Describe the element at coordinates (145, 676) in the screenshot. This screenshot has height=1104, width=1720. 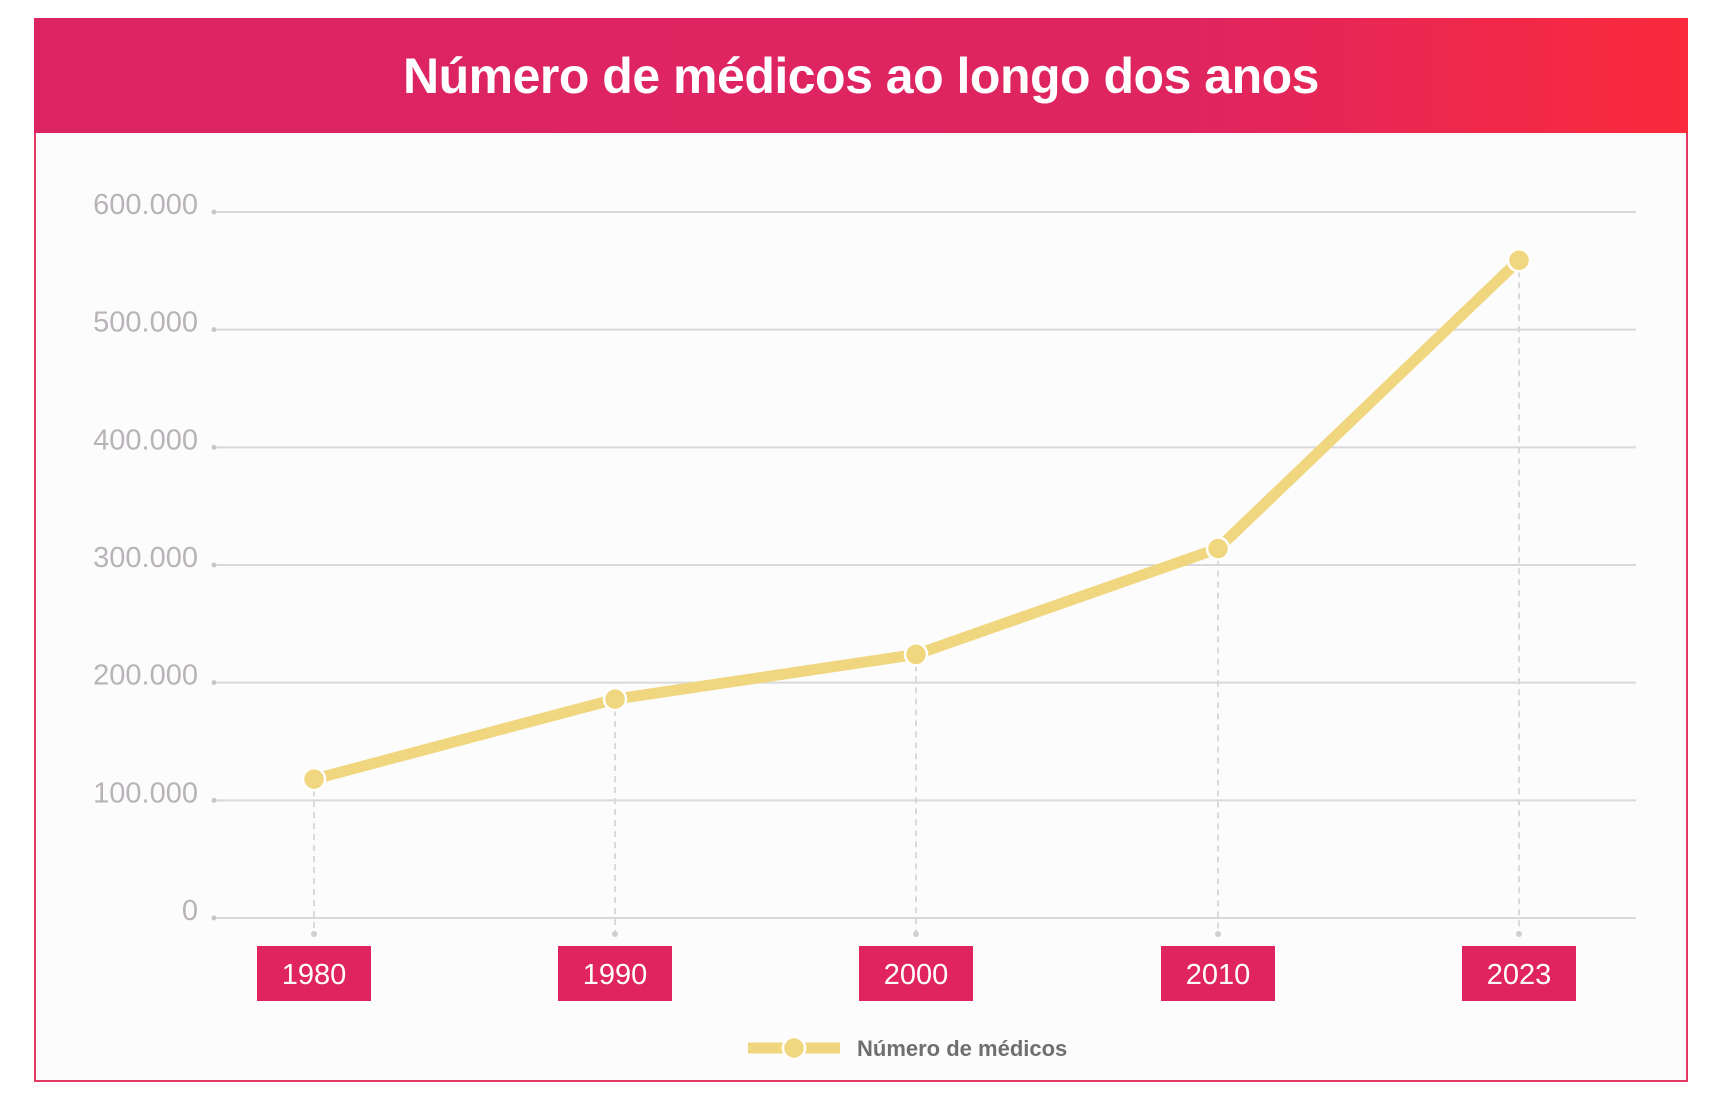
I see `y-tick-label: 200.000` at that location.